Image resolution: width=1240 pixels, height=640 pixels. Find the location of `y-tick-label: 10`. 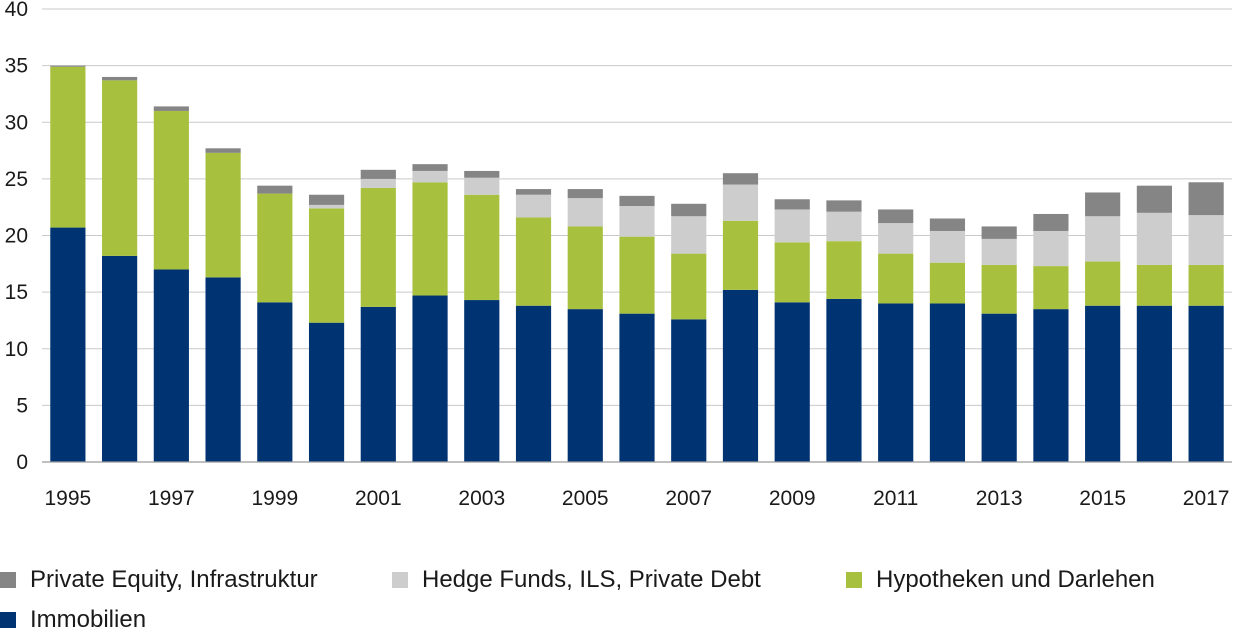

y-tick-label: 10 is located at coordinates (16, 349).